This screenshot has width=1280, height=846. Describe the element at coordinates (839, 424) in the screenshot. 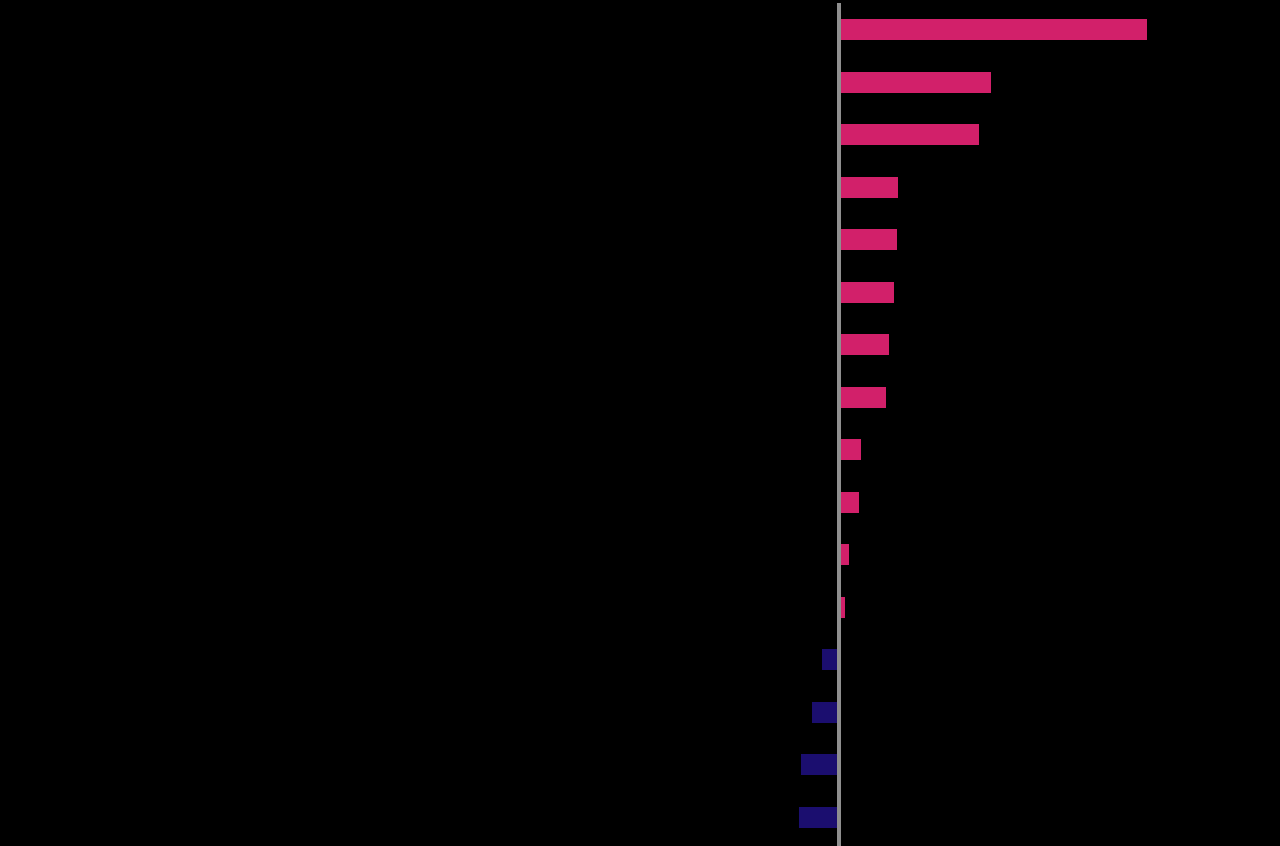

I see `zero-baseline-axis` at that location.